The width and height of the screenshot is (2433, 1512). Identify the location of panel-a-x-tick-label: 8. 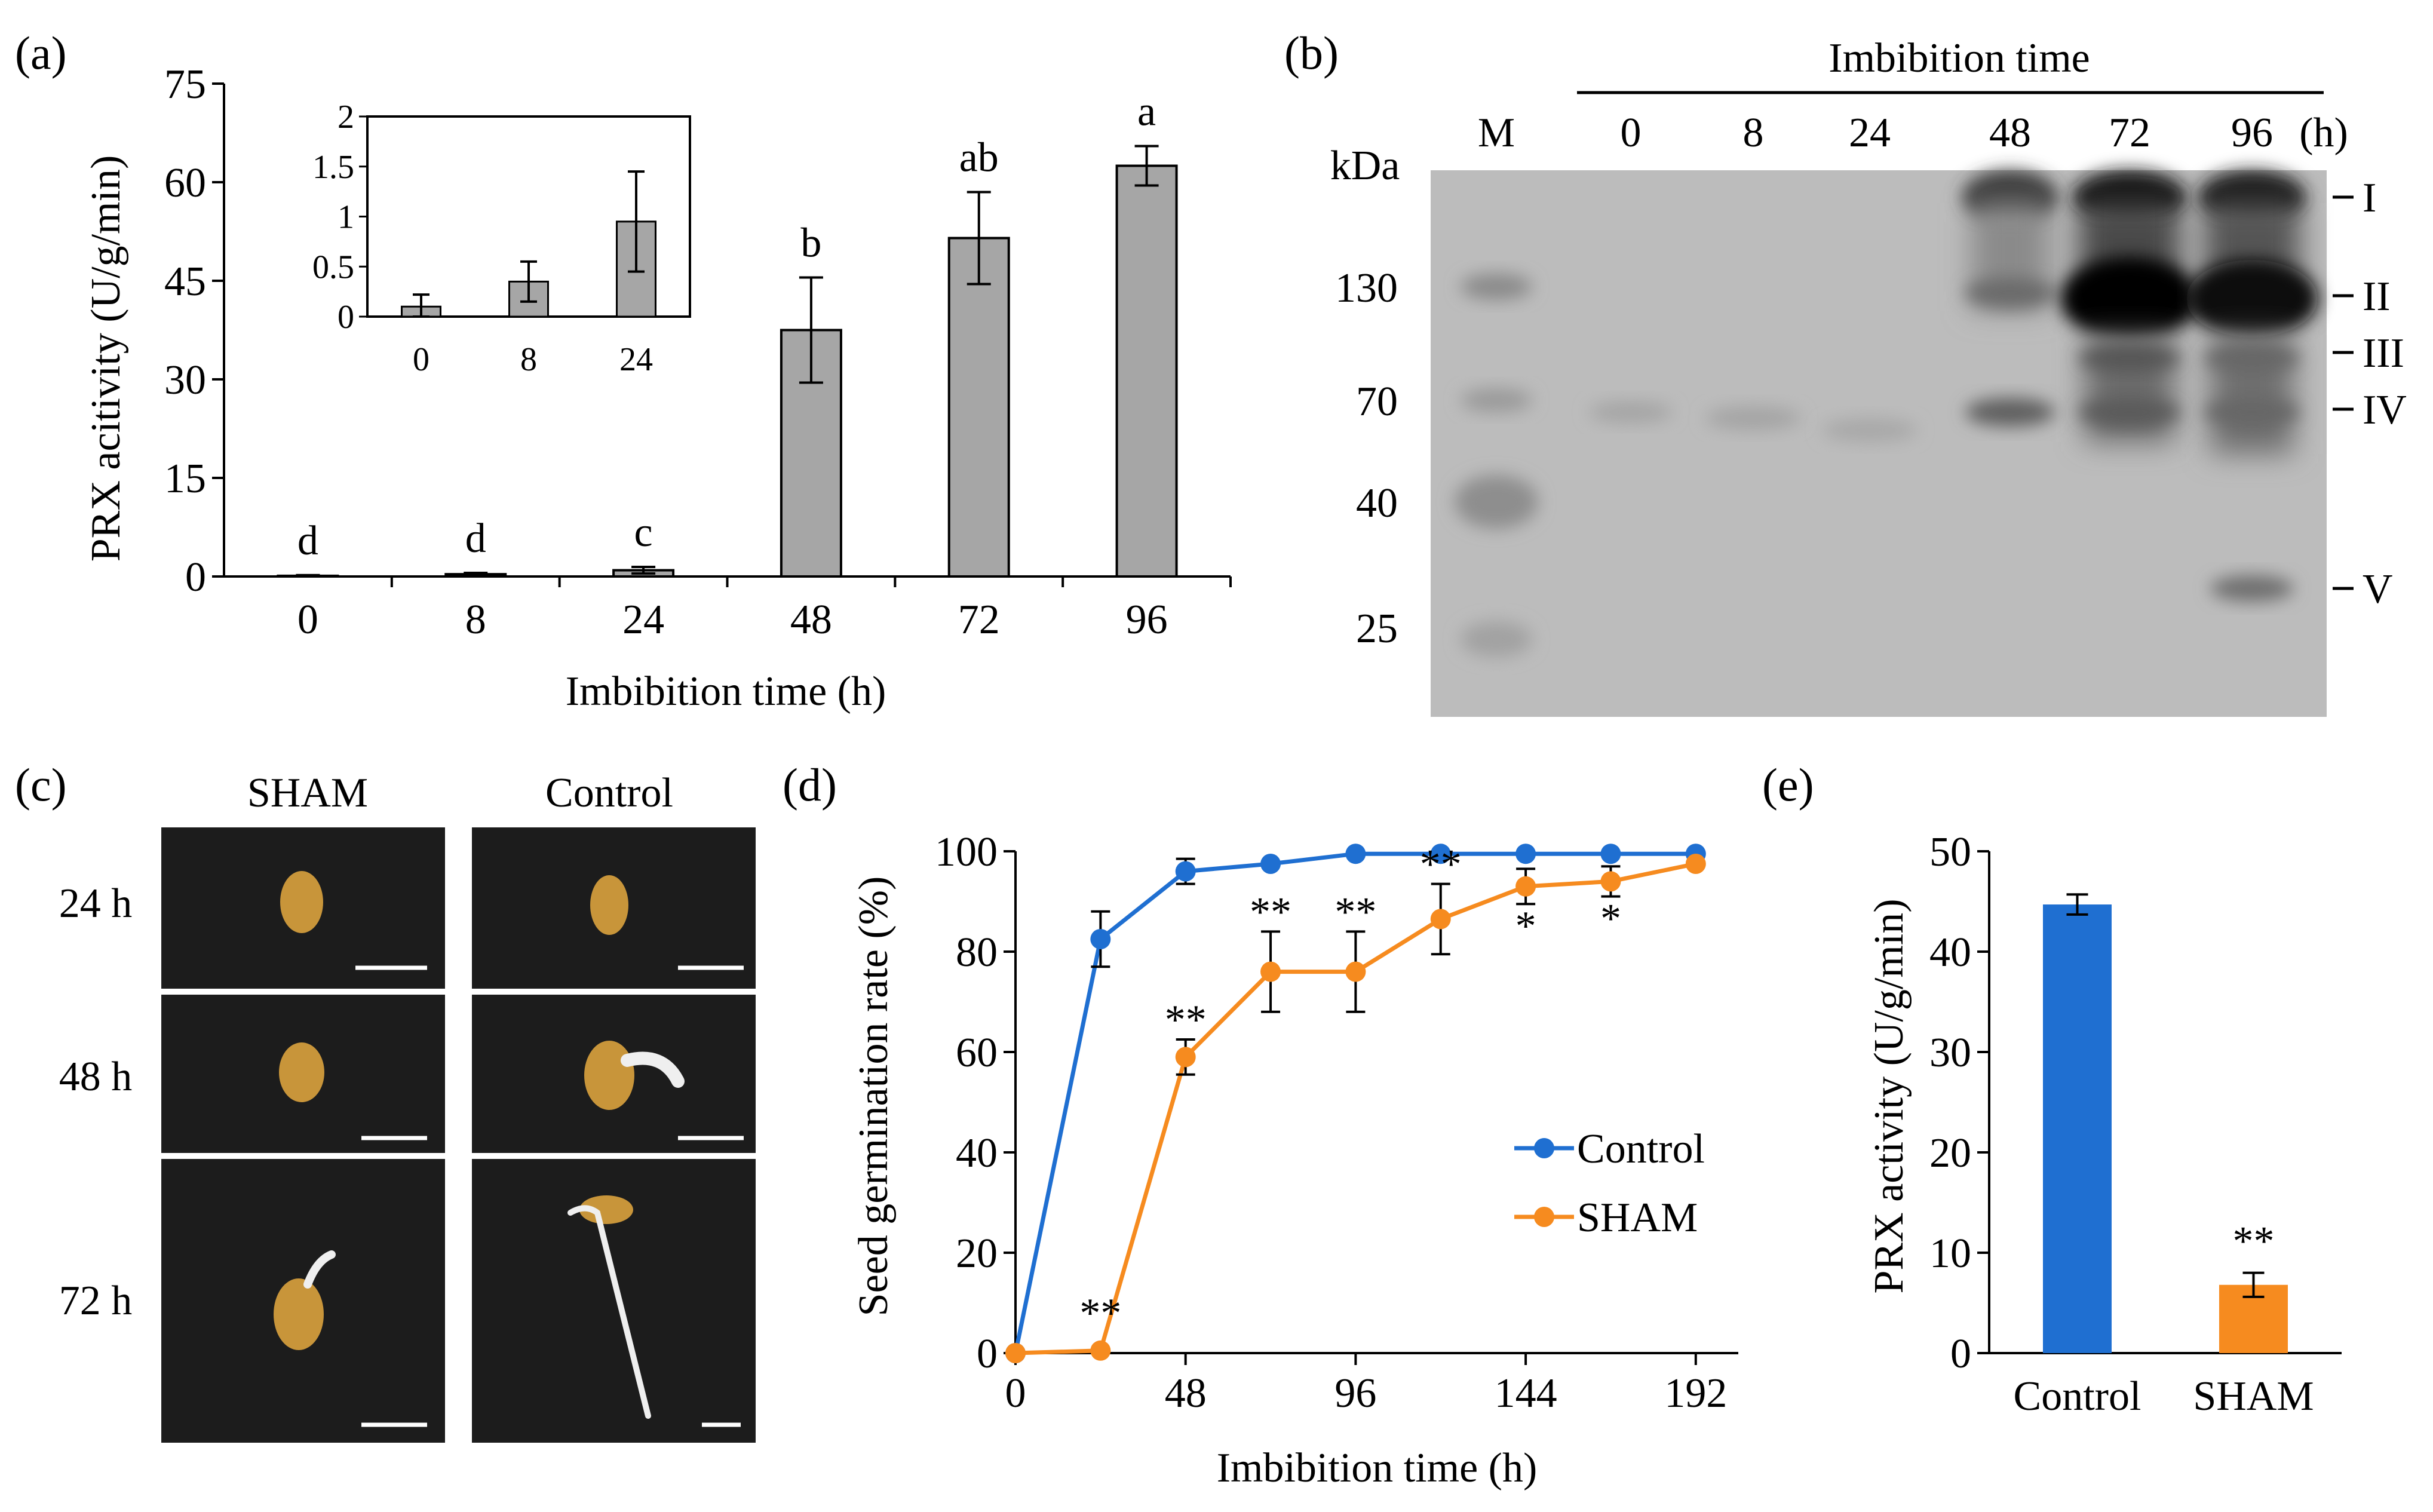
(475, 620).